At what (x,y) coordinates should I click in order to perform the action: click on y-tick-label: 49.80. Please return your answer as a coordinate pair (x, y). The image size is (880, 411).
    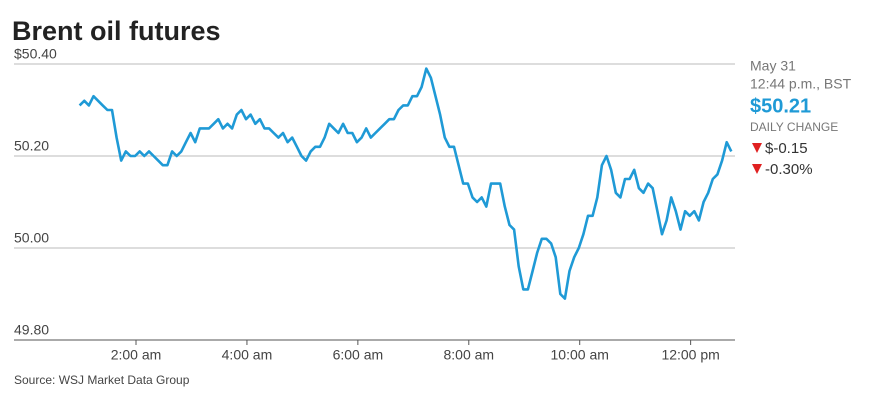
    Looking at the image, I should click on (31, 330).